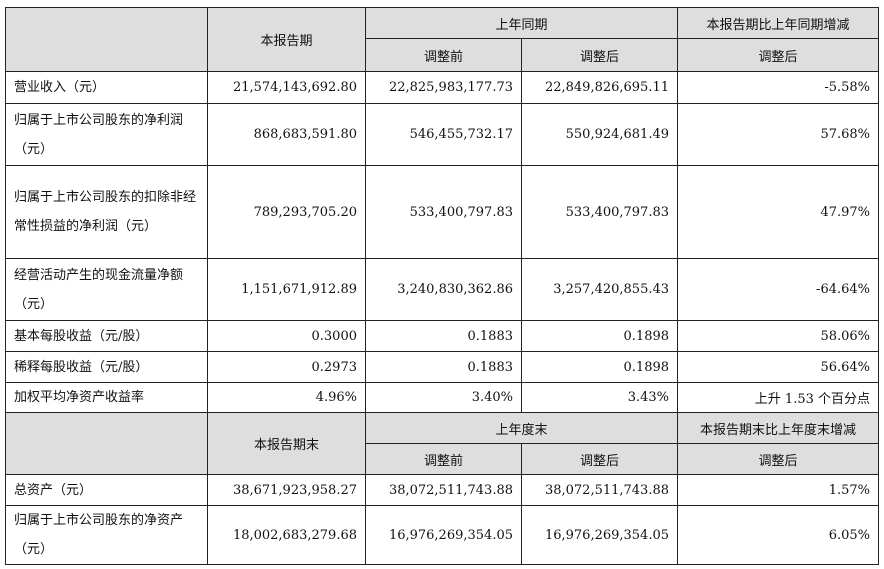 The width and height of the screenshot is (884, 569). What do you see at coordinates (778, 134) in the screenshot?
I see `cell-change: 57.68%` at bounding box center [778, 134].